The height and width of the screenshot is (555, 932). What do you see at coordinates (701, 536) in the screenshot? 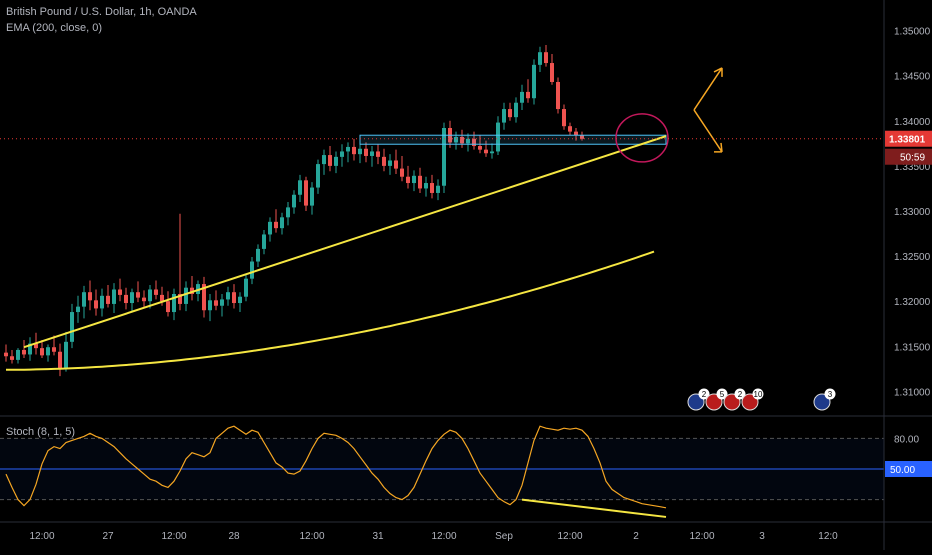
I see `time-axis-tick: 12:00` at bounding box center [701, 536].